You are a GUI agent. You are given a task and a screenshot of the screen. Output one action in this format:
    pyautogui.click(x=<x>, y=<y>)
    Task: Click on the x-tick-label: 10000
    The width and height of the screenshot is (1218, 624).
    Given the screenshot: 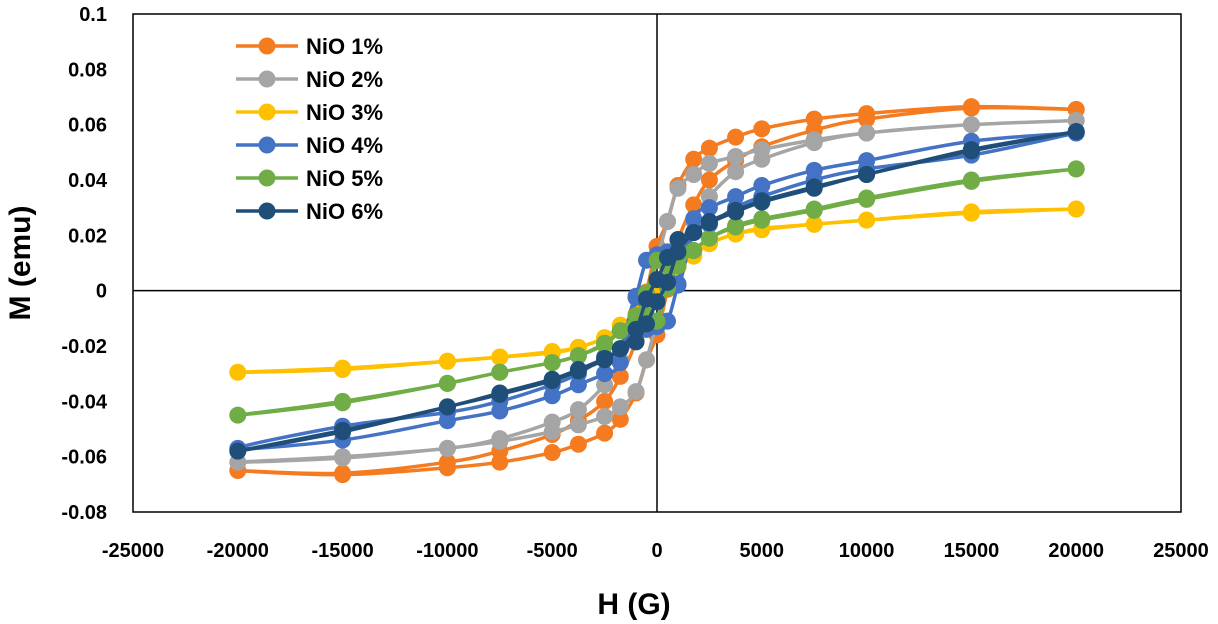 What is the action you would take?
    pyautogui.click(x=867, y=551)
    